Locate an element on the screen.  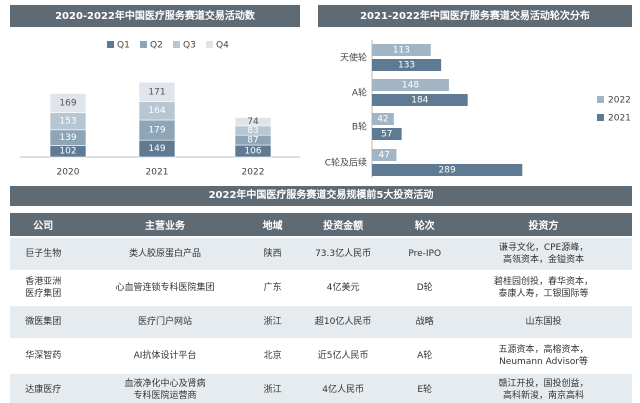
header-cell: 地域 is located at coordinates (272, 224).